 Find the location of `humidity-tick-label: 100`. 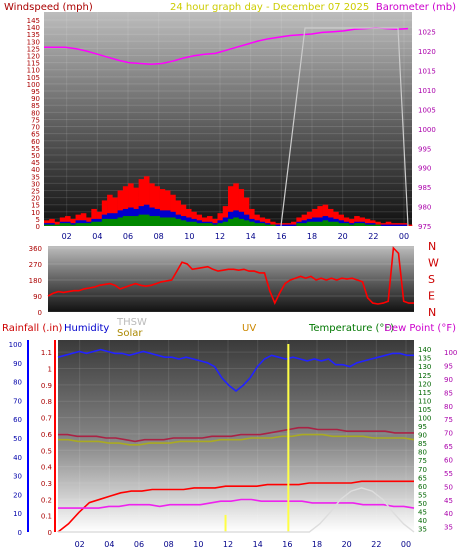

humidity-tick-label: 100 is located at coordinates (15, 345).